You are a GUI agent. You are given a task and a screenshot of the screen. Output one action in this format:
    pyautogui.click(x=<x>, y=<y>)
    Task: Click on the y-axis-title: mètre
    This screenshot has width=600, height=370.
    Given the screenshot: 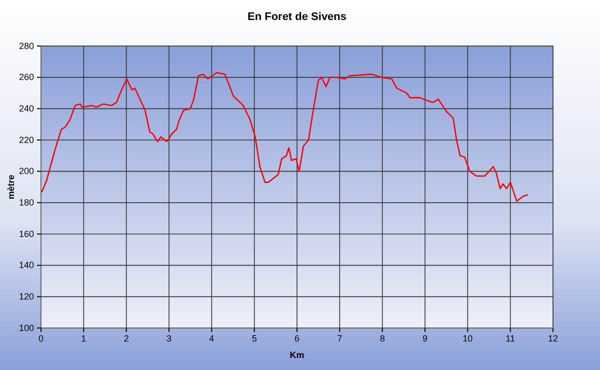 What is the action you would take?
    pyautogui.click(x=11, y=187)
    